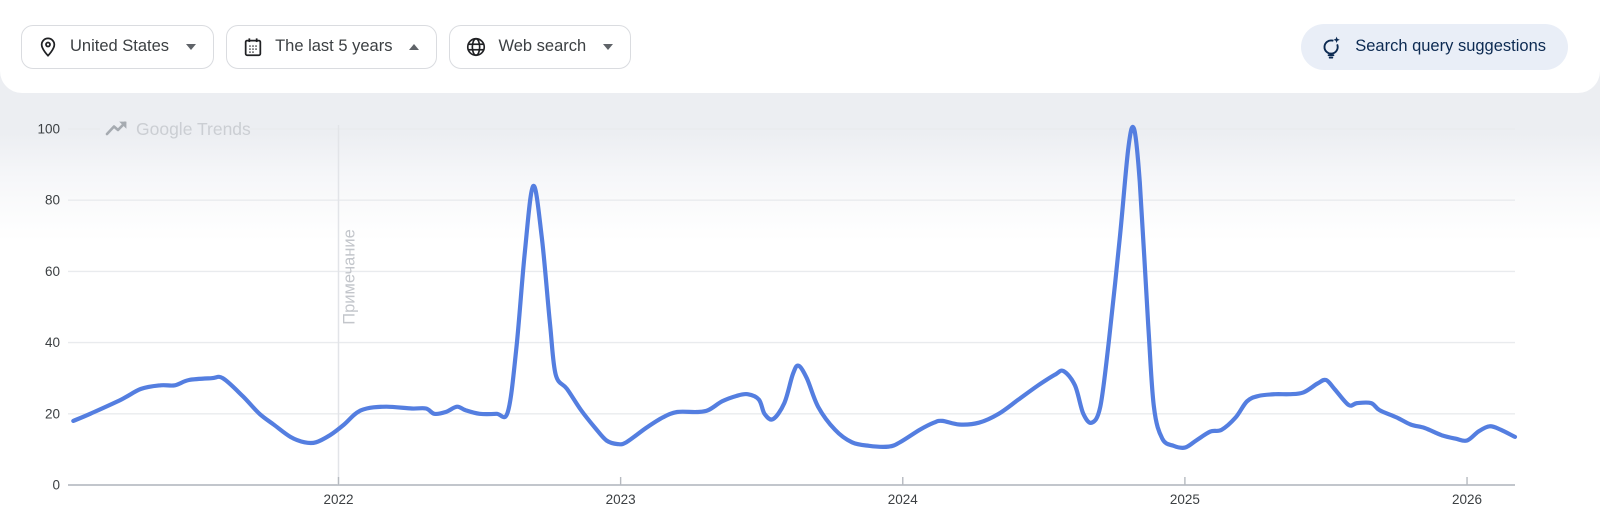  I want to click on search-query-suggestions-button: Search query suggestions, so click(1434, 46).